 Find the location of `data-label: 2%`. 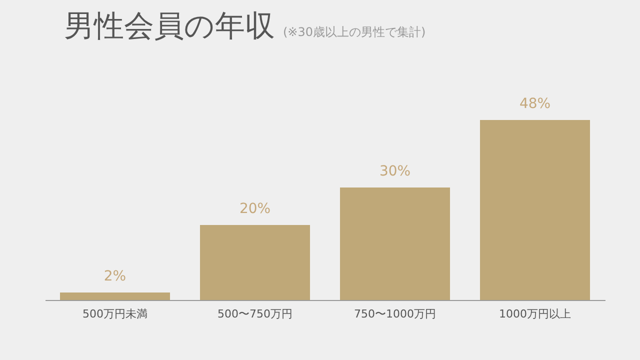

data-label: 2% is located at coordinates (115, 276).